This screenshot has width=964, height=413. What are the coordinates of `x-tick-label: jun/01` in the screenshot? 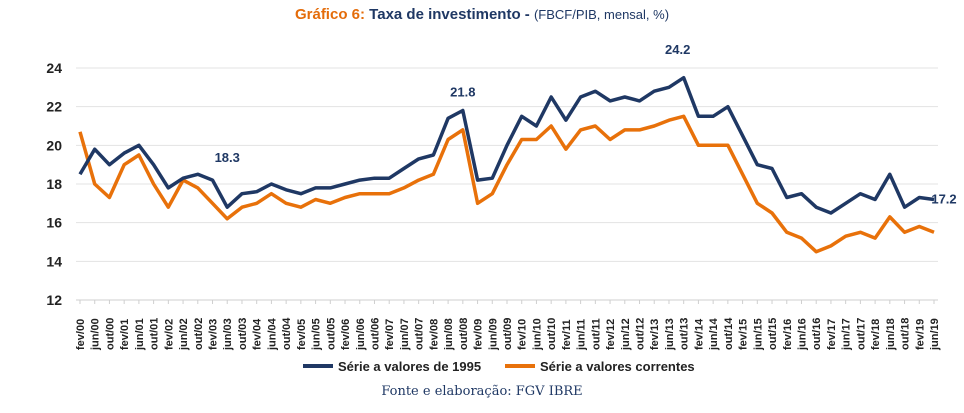 It's located at (140, 334).